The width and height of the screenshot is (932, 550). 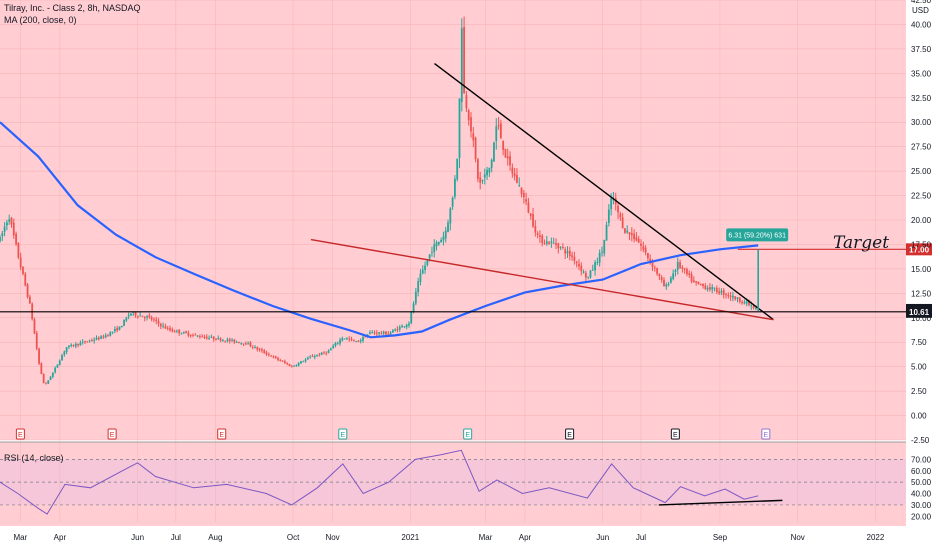 I want to click on time-tick-label: Nov, so click(x=798, y=537).